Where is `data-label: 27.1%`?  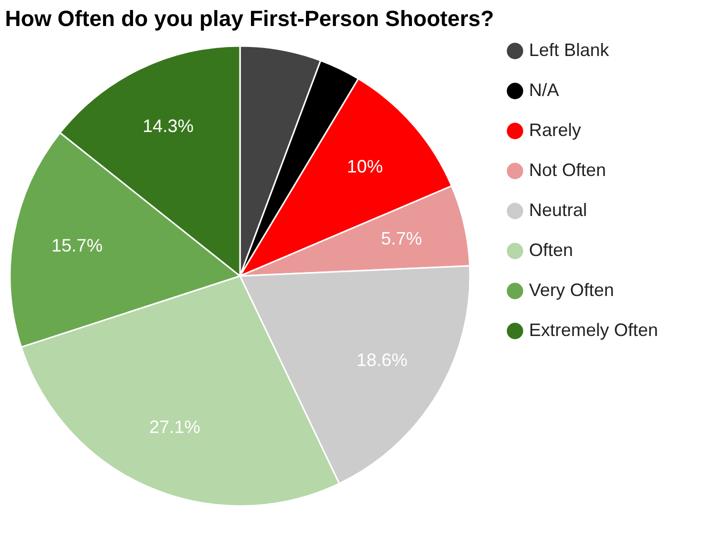 data-label: 27.1% is located at coordinates (174, 427).